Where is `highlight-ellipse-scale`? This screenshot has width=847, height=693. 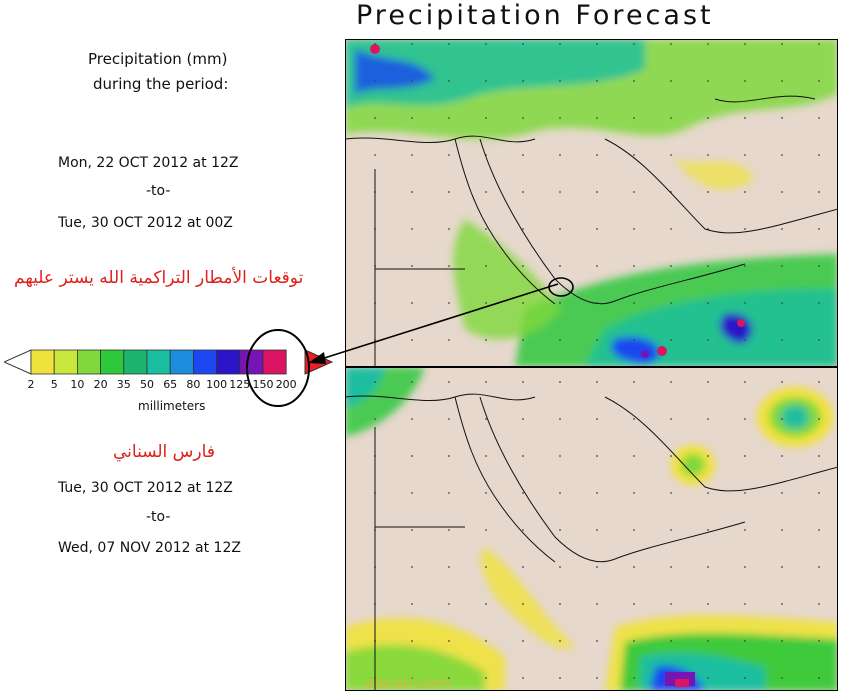 highlight-ellipse-scale is located at coordinates (278, 368).